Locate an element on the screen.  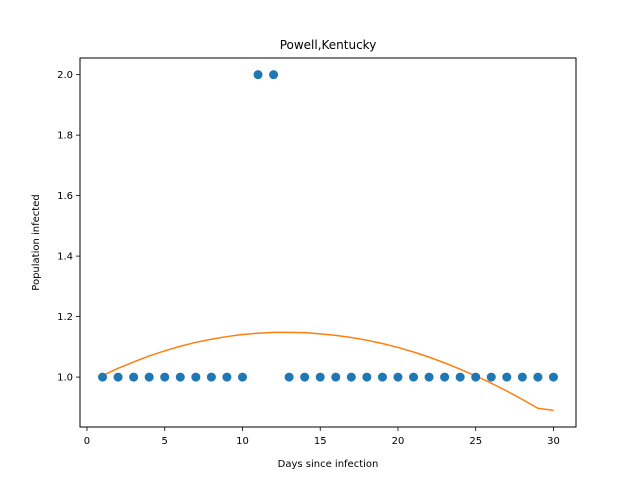
x-tick-label: 20 is located at coordinates (398, 441).